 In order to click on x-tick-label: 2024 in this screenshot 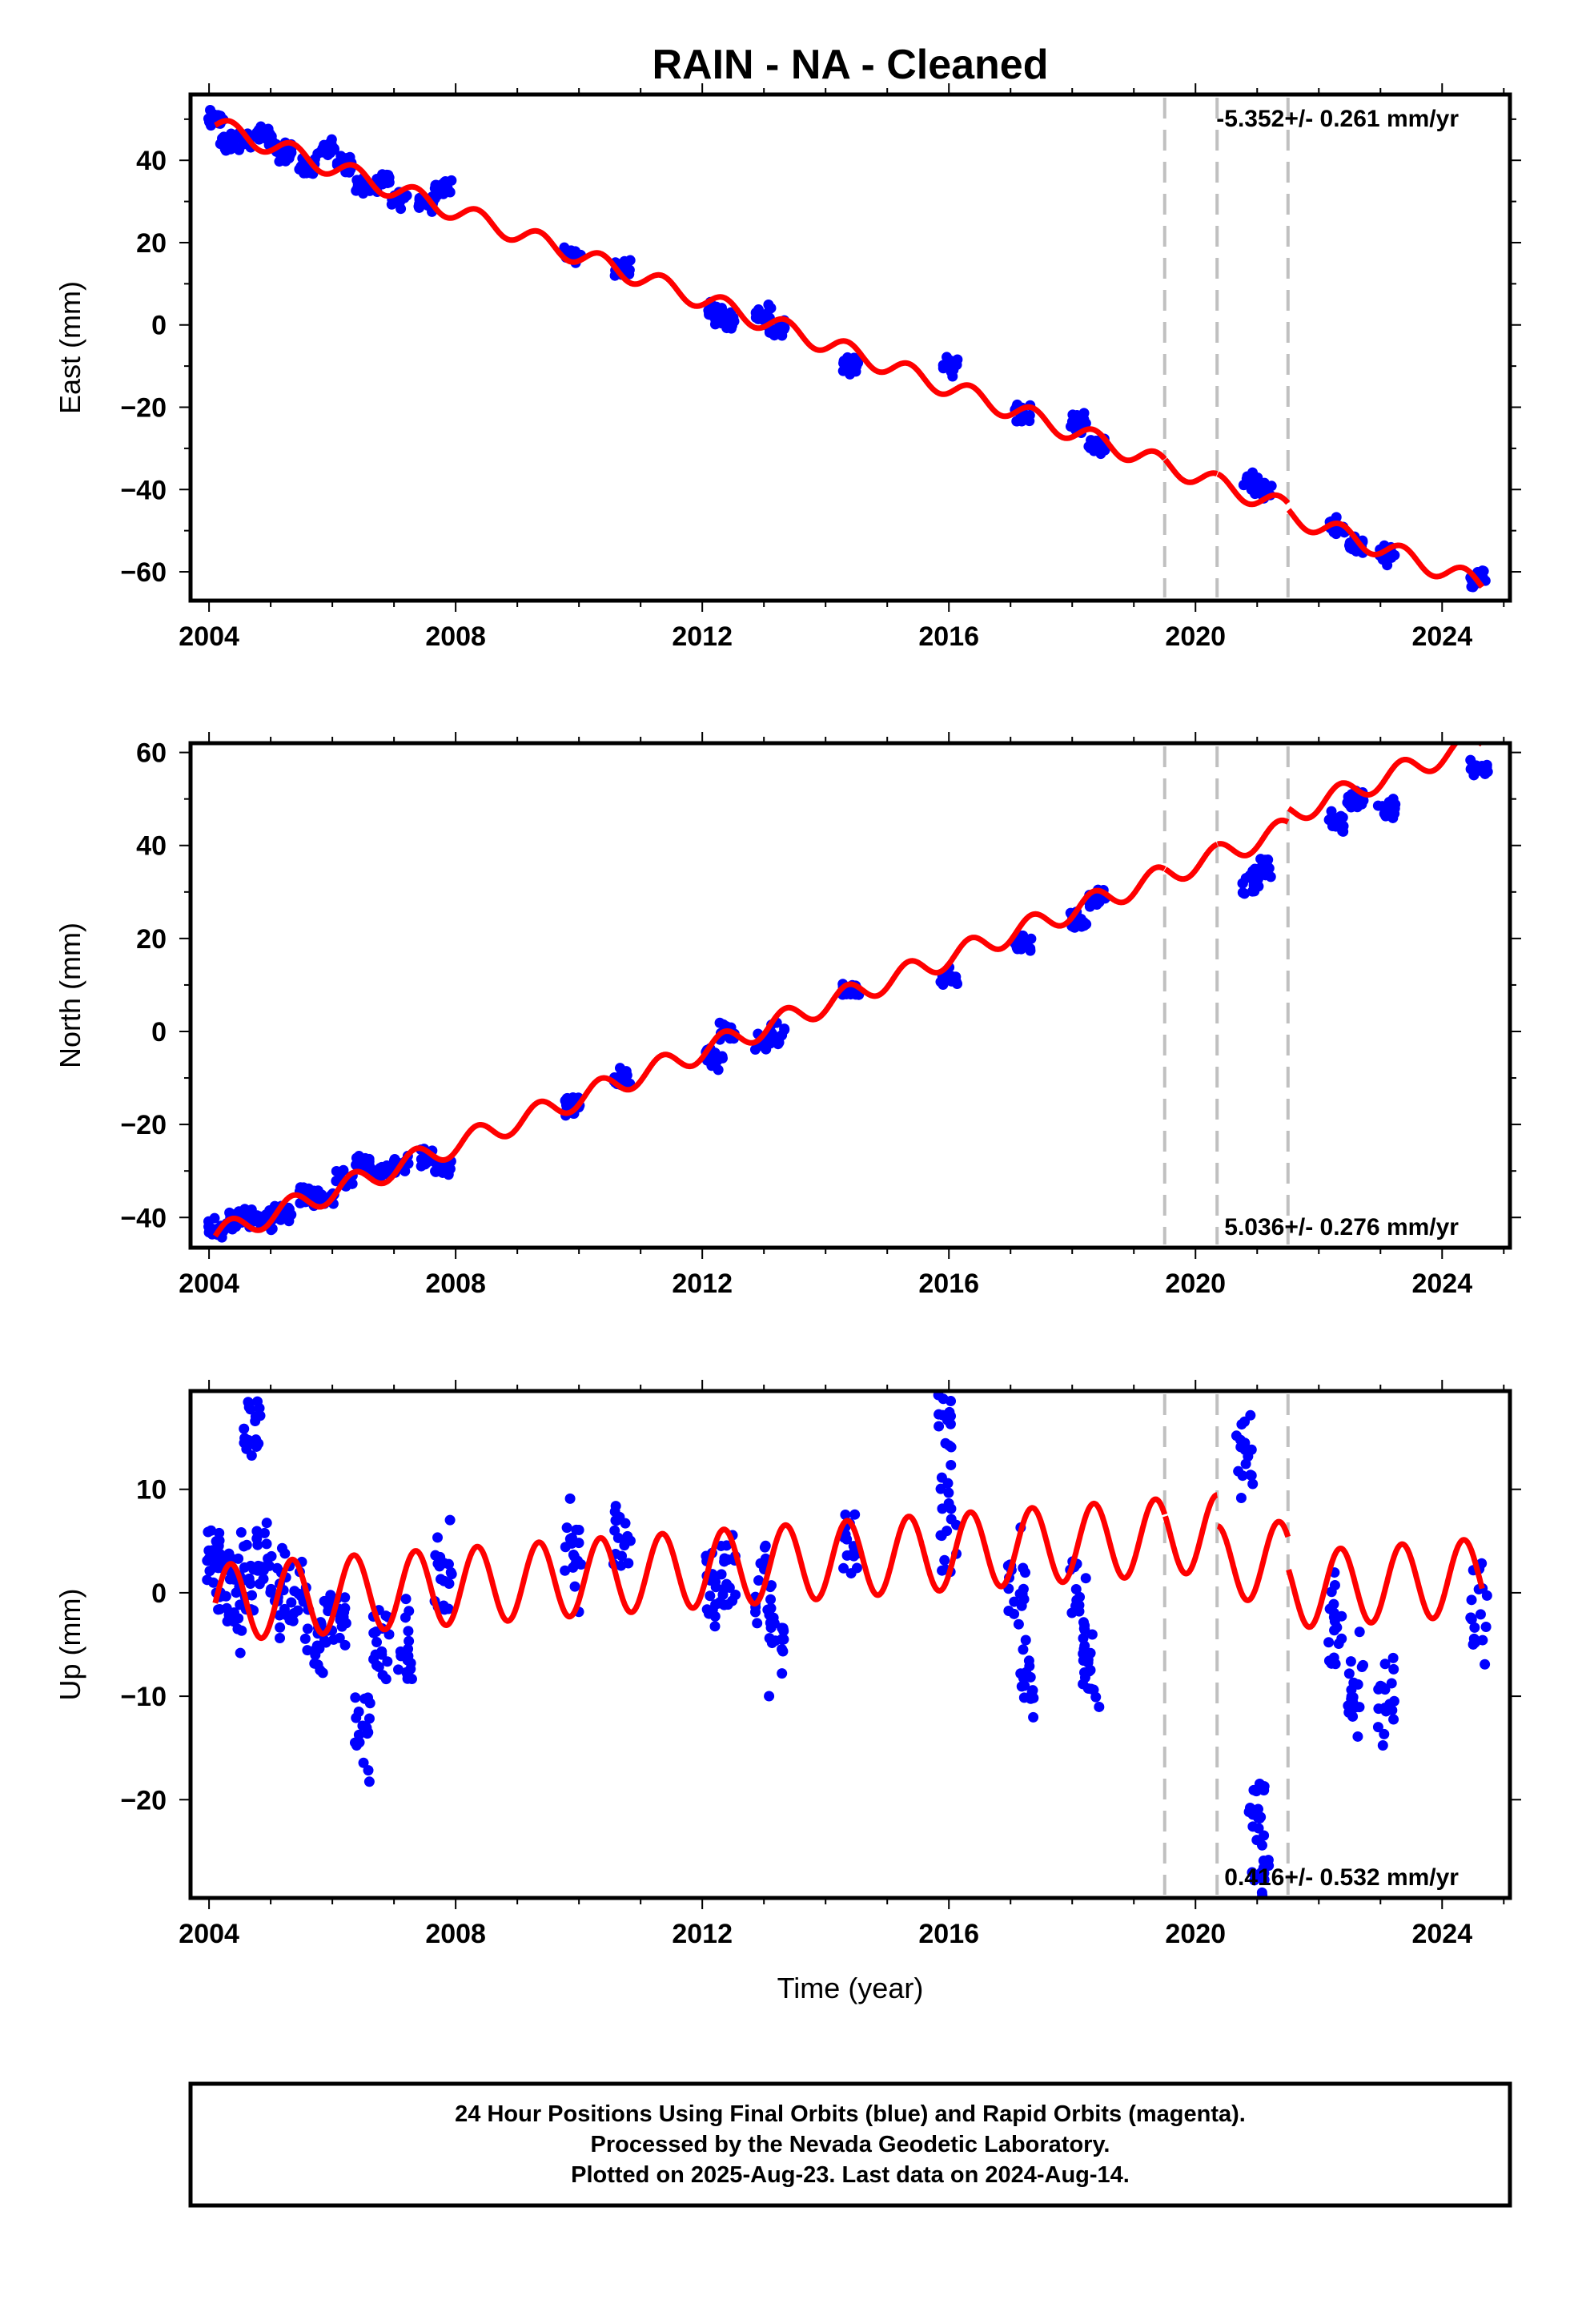, I will do `click(1441, 1284)`.